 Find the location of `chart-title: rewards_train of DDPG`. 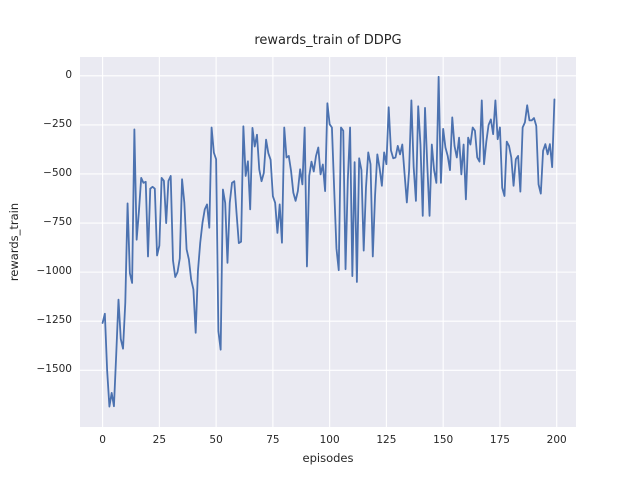

chart-title: rewards_train of DDPG is located at coordinates (328, 40).